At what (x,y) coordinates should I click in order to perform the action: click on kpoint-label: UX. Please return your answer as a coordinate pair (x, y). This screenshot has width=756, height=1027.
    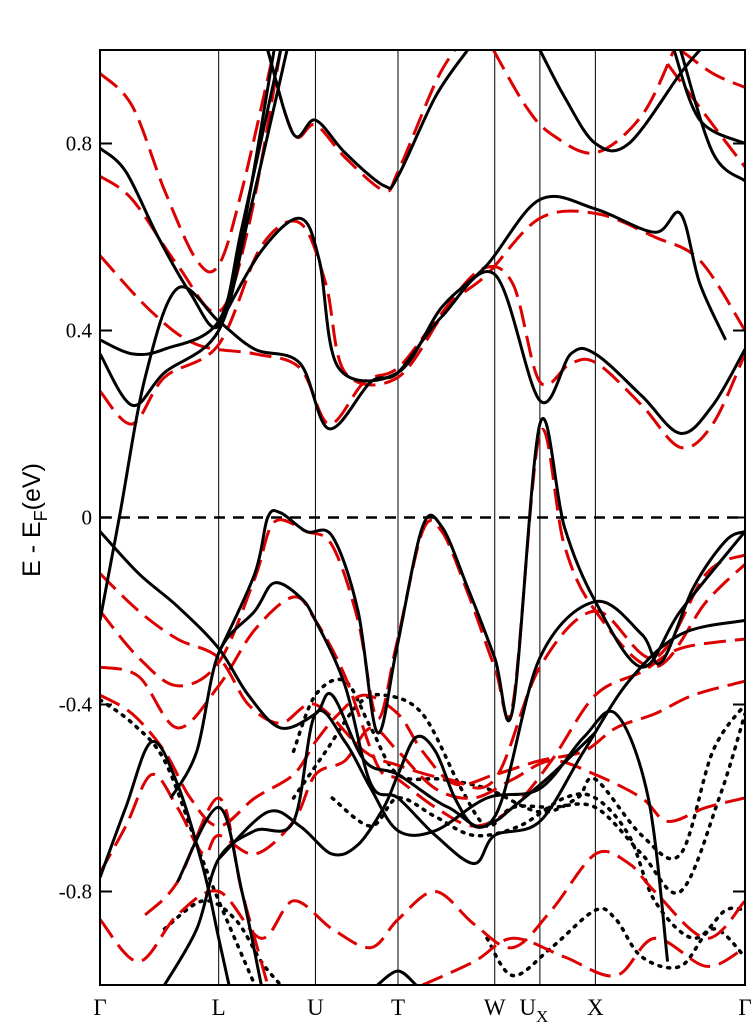
    Looking at the image, I should click on (533, 1010).